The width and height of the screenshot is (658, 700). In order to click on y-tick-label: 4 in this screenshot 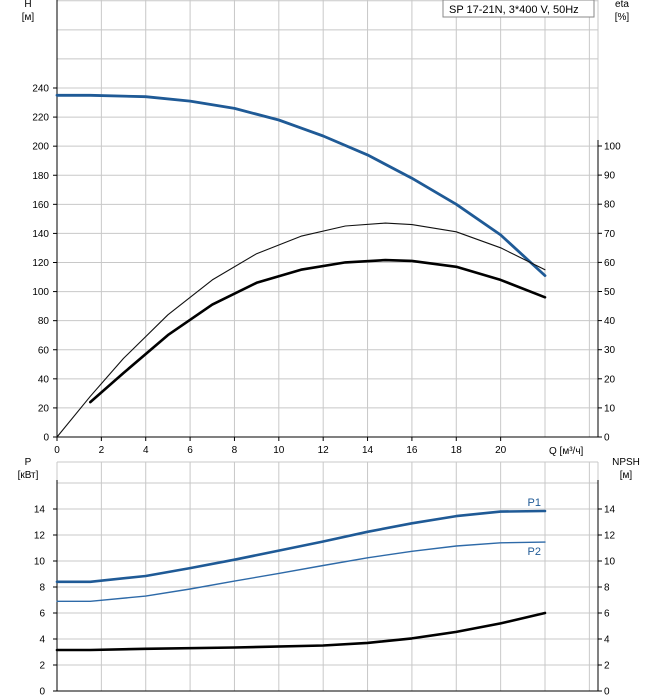, I will do `click(42, 640)`.